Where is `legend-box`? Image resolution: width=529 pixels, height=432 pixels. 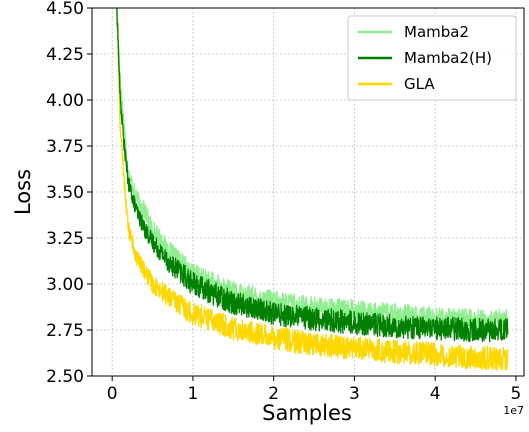 legend-box is located at coordinates (432, 58).